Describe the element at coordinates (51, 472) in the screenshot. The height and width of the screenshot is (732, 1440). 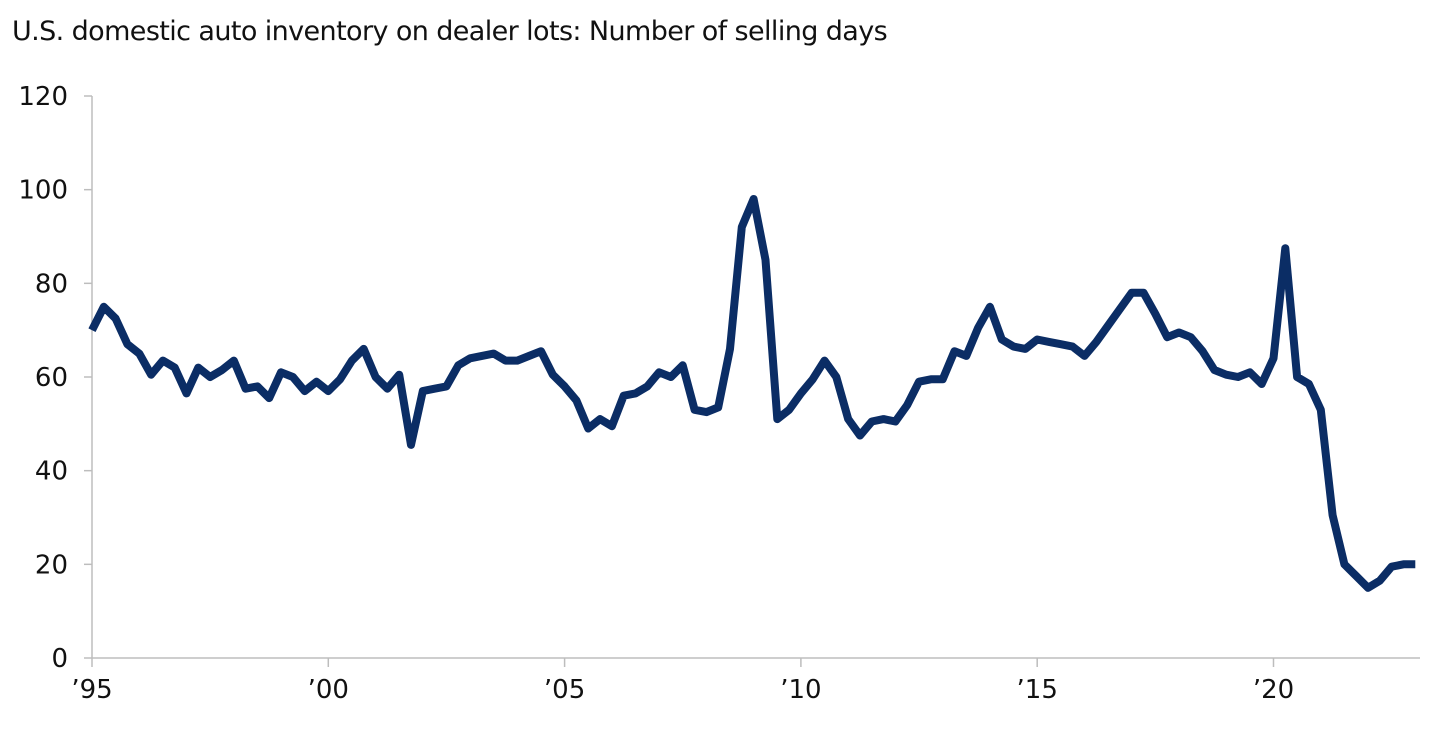
I see `y-tick-label: 40` at that location.